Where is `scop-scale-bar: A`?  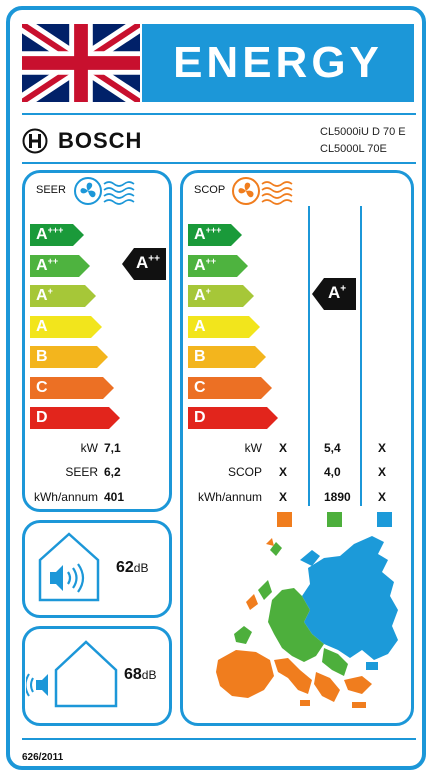
scop-scale-bar: A is located at coordinates (224, 326).